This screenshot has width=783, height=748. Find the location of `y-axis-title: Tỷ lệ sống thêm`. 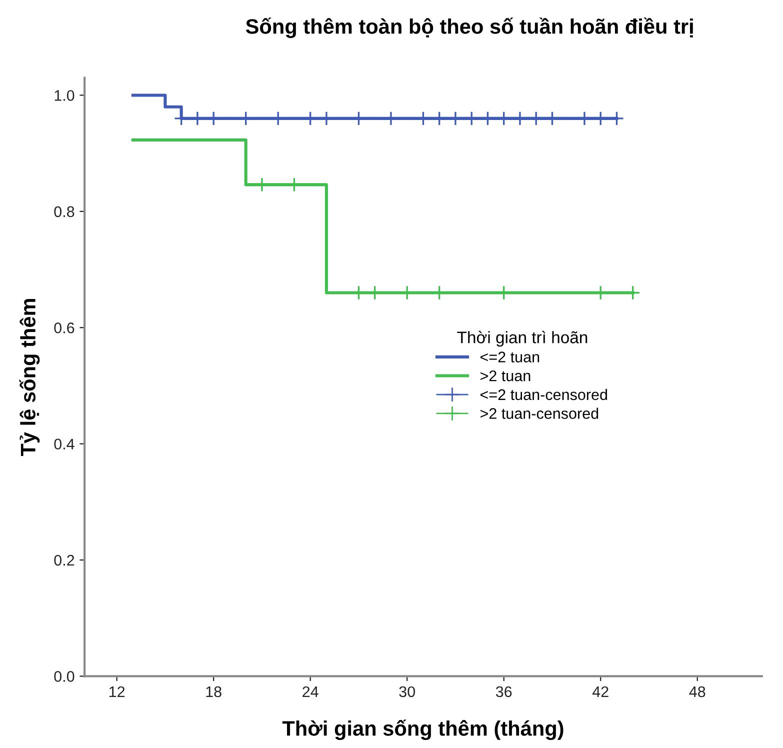

y-axis-title: Tỷ lệ sống thêm is located at coordinates (29, 377).